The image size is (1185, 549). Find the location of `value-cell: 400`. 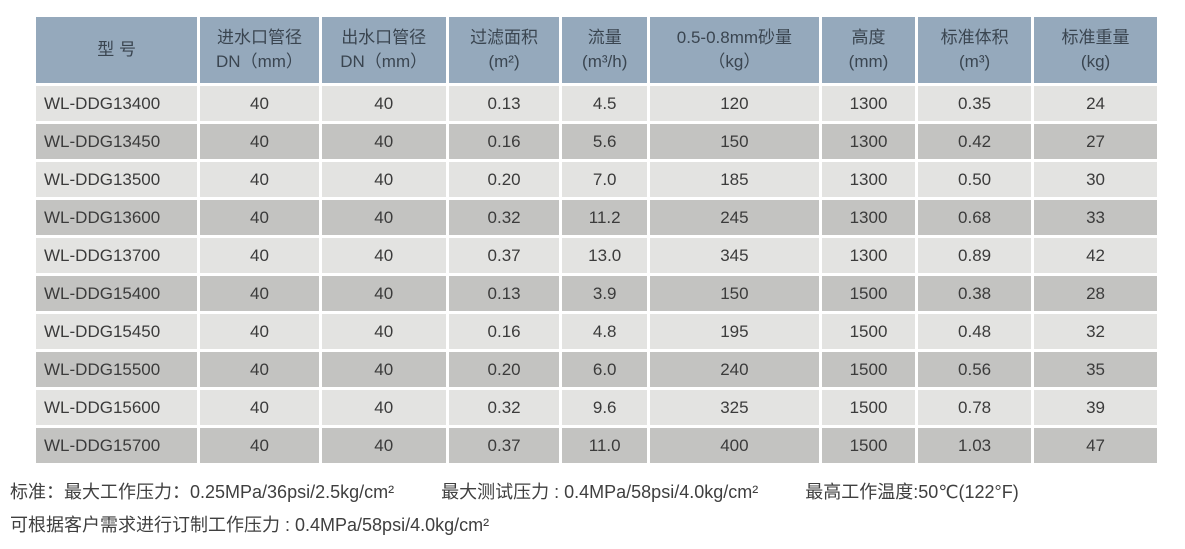

value-cell: 400 is located at coordinates (734, 445).